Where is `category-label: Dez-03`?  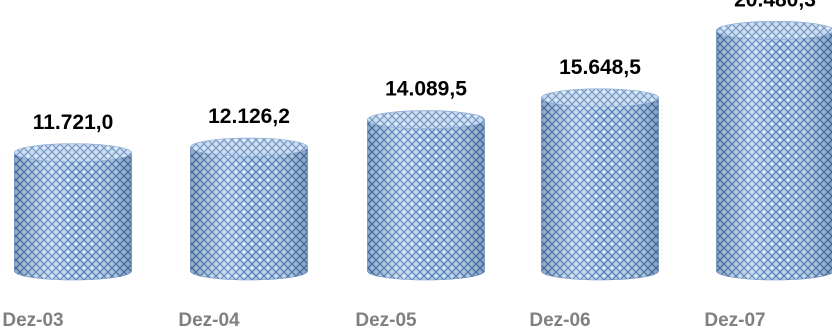
category-label: Dez-03 is located at coordinates (32, 320).